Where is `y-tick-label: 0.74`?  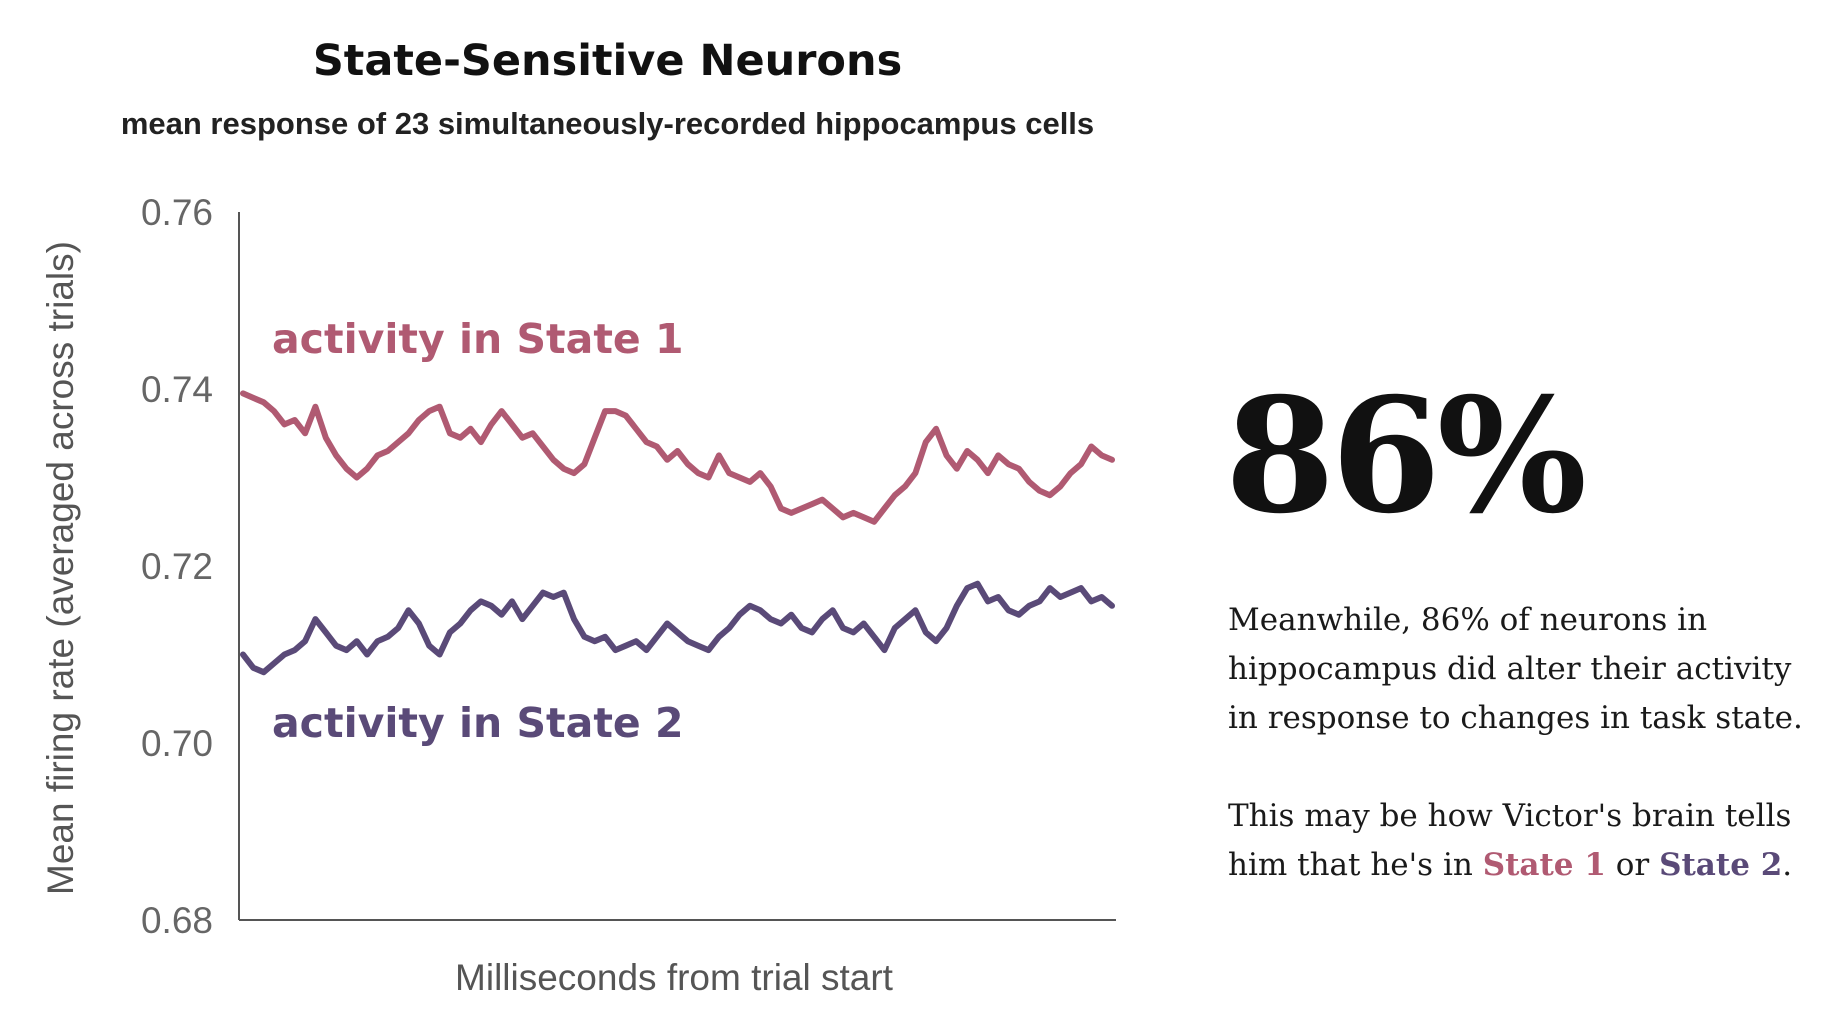 y-tick-label: 0.74 is located at coordinates (177, 389).